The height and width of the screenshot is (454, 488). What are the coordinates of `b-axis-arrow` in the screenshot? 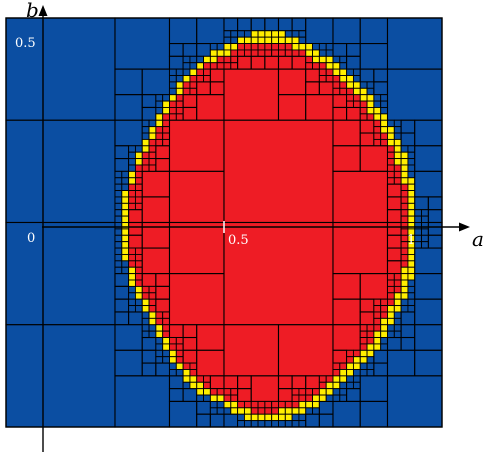 It's located at (43, 10).